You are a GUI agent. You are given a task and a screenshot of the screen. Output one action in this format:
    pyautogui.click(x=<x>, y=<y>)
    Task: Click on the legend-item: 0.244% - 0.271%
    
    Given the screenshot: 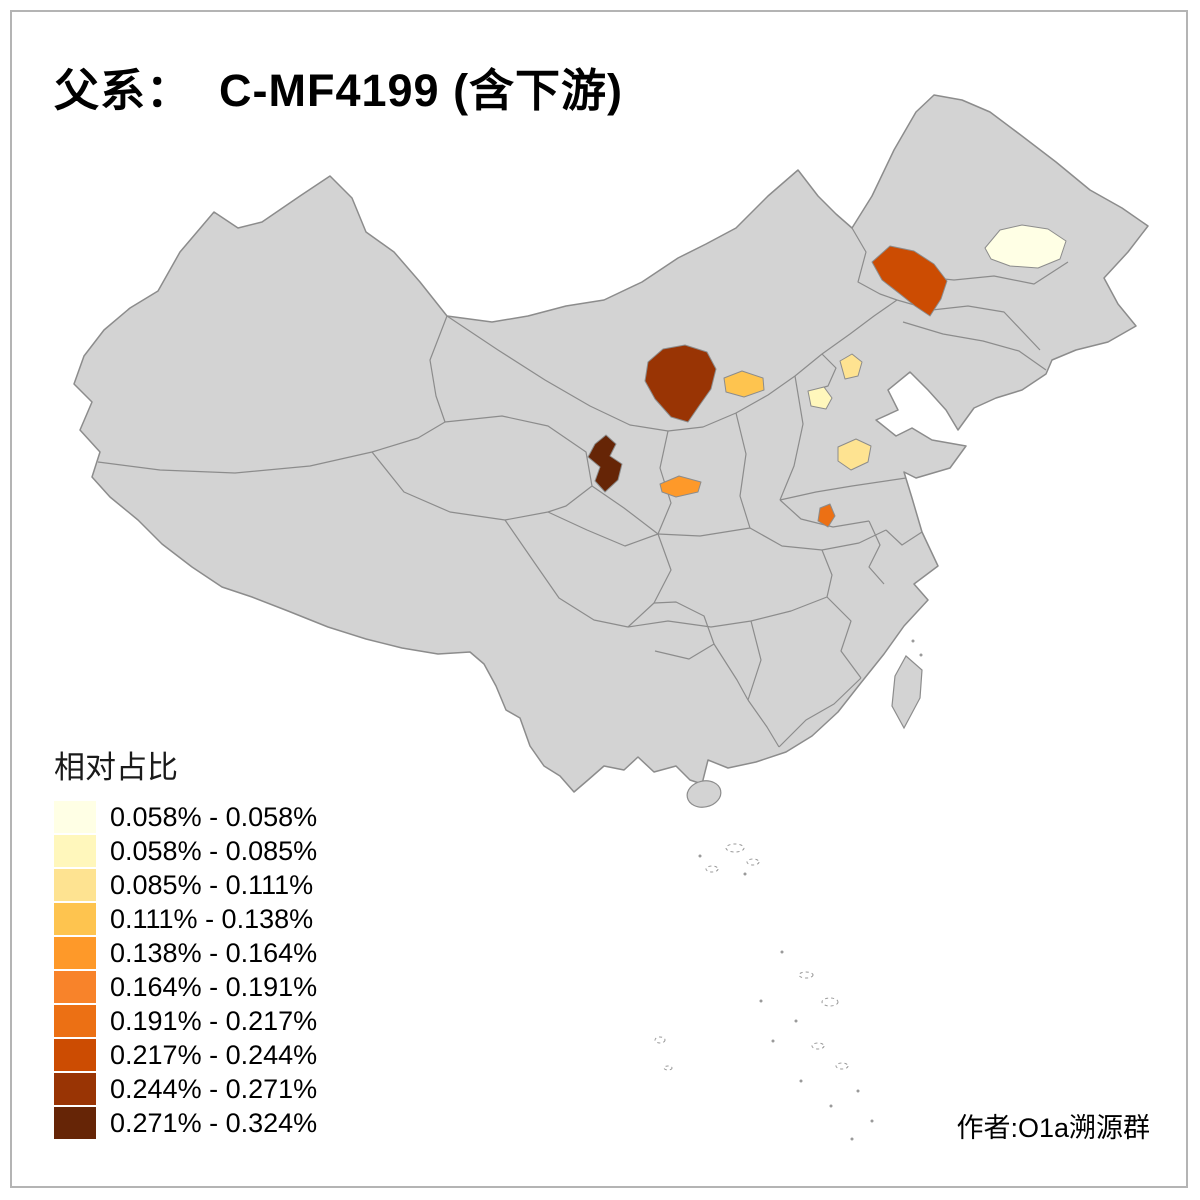 What is the action you would take?
    pyautogui.click(x=185, y=1089)
    